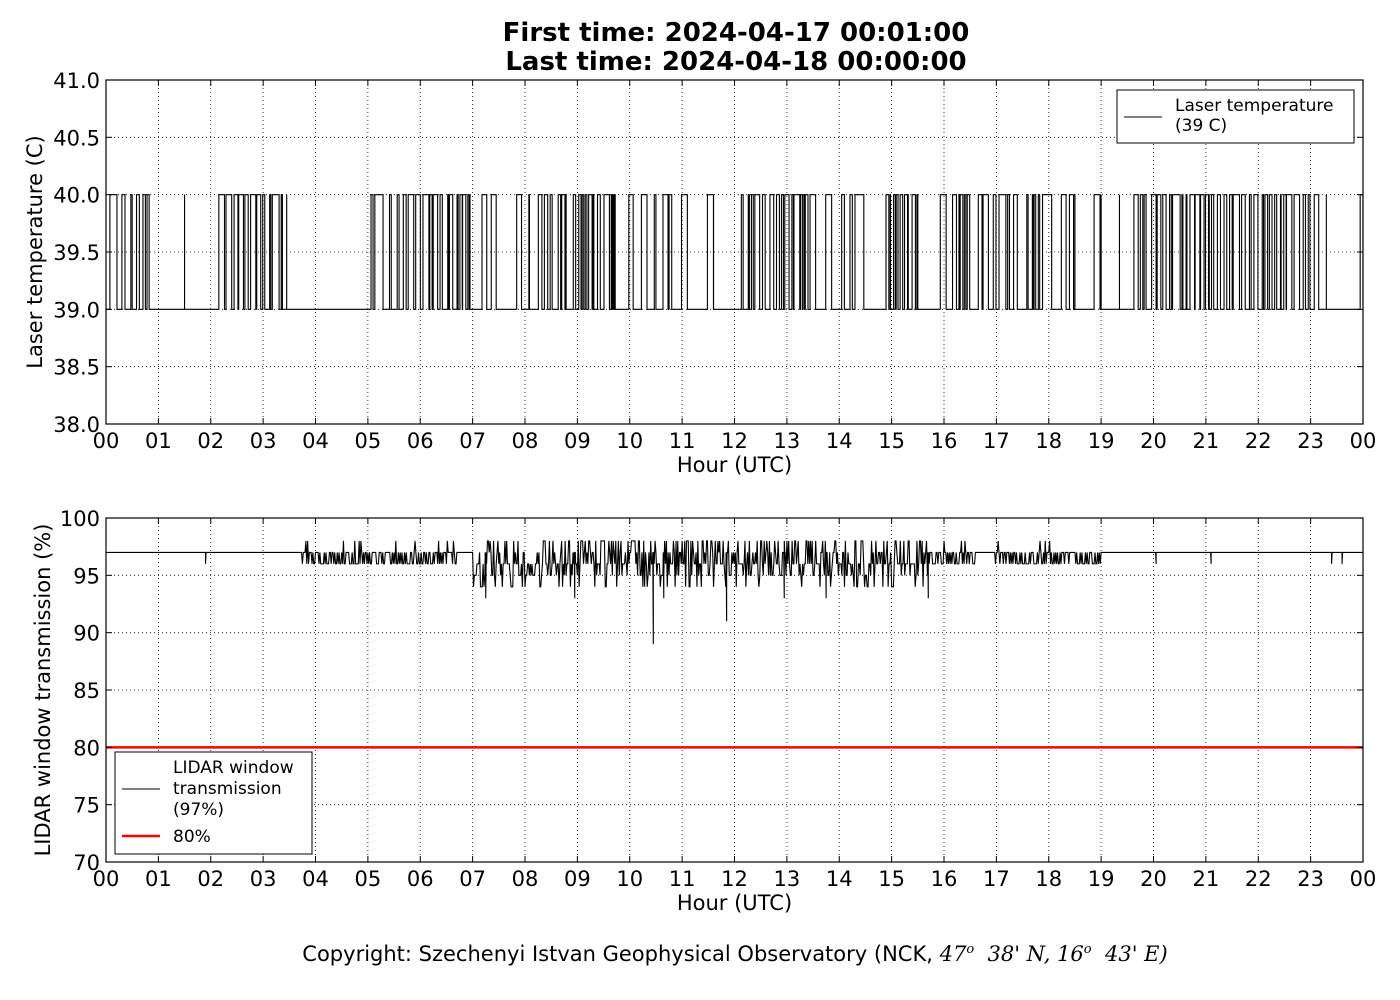  What do you see at coordinates (76, 425) in the screenshot?
I see `y-tick-label: 38.0` at bounding box center [76, 425].